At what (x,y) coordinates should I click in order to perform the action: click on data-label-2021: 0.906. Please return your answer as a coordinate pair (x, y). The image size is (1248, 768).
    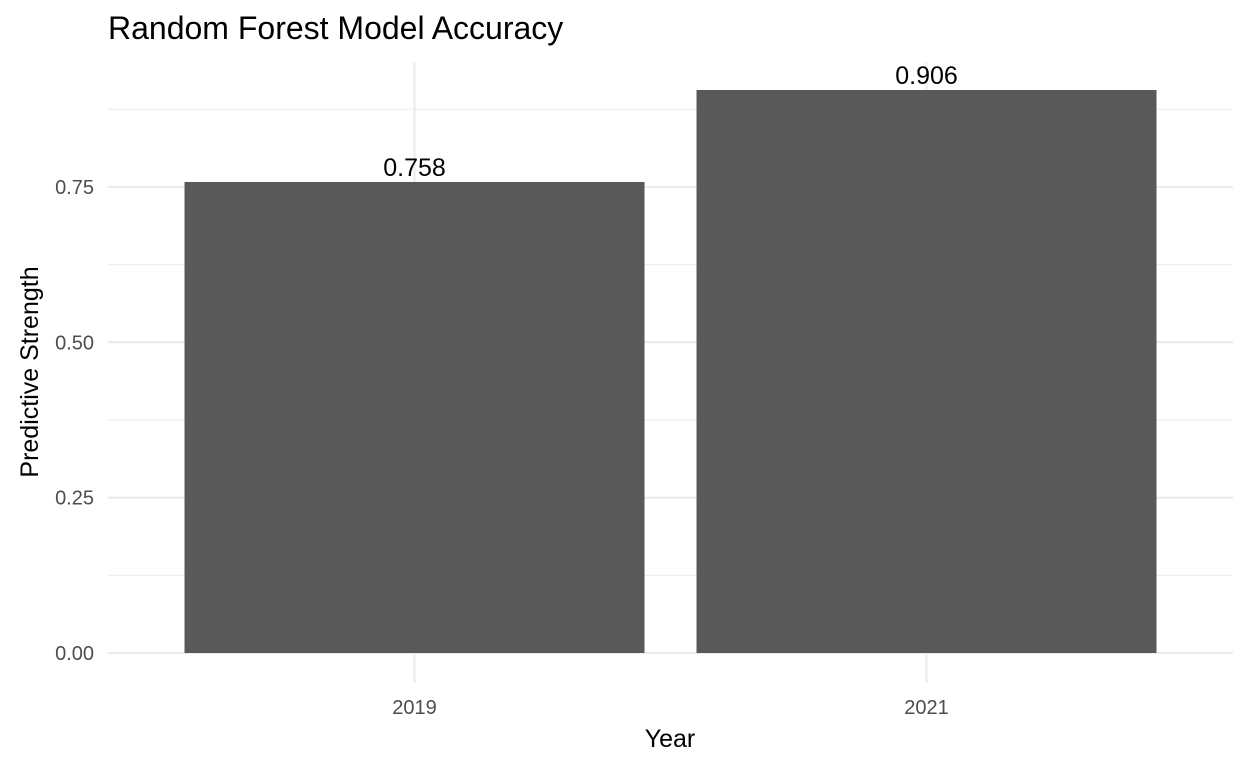
    Looking at the image, I should click on (926, 76).